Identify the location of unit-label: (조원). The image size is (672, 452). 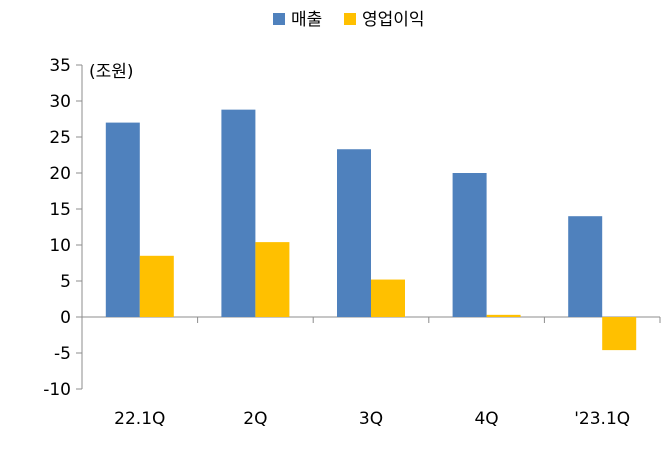
(111, 72).